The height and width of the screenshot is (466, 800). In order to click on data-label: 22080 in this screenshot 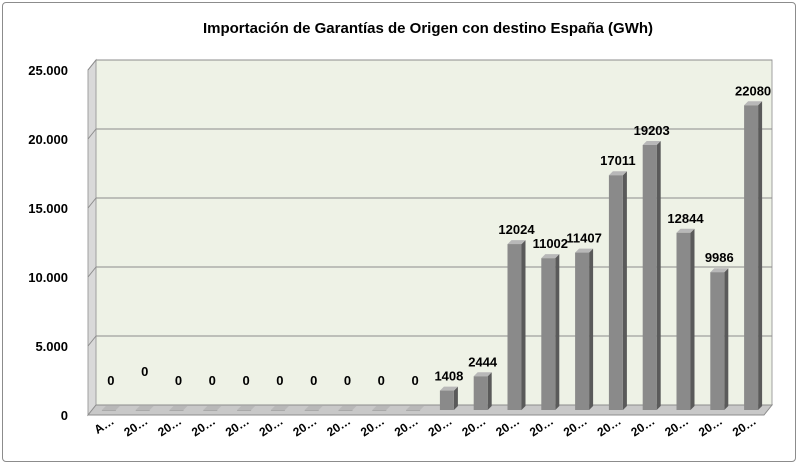, I will do `click(753, 90)`.